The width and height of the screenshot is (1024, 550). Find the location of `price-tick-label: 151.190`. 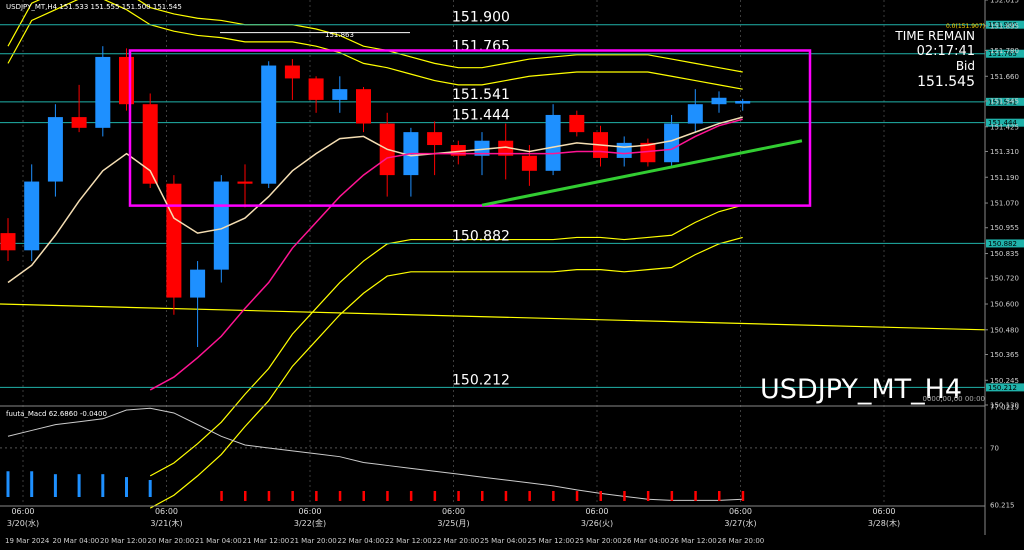

price-tick-label: 151.190 is located at coordinates (1004, 178).